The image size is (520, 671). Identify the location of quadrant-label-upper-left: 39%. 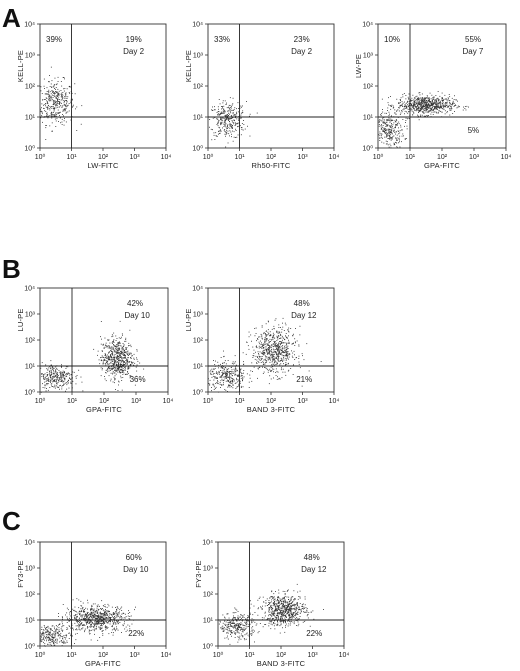
(54, 39).